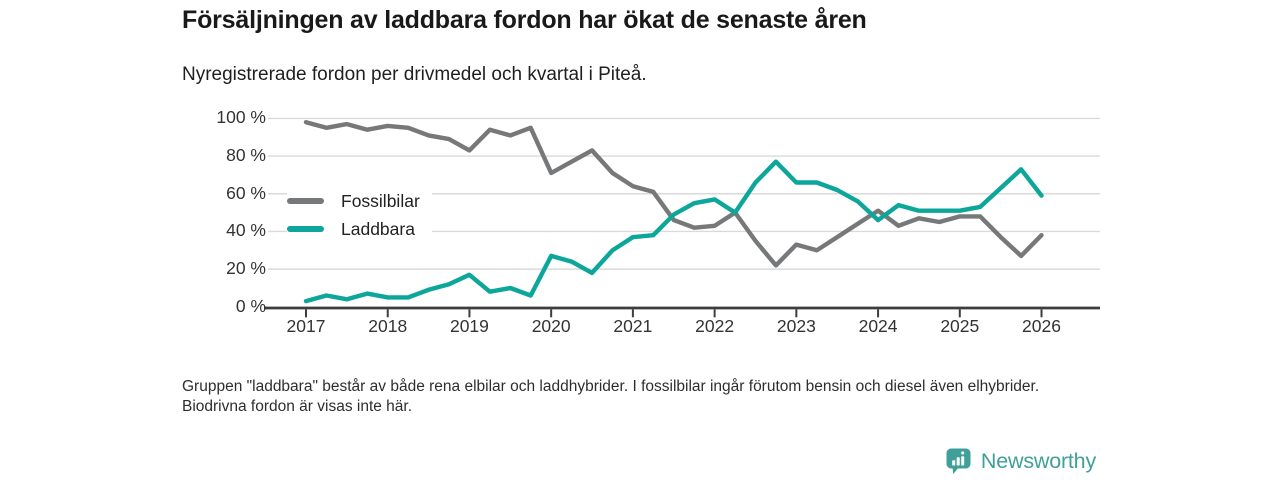 The width and height of the screenshot is (1280, 480). Describe the element at coordinates (960, 326) in the screenshot. I see `x-tick-label: 2025` at that location.